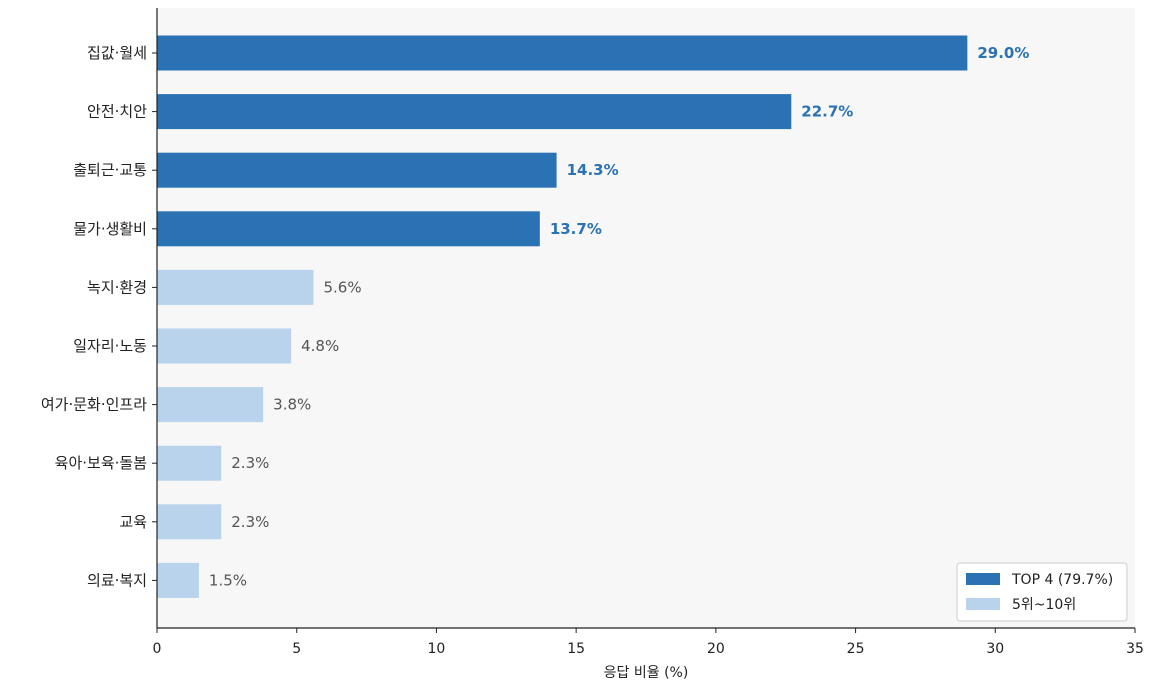 The height and width of the screenshot is (686, 1153). I want to click on value-label-2: 14.3%, so click(593, 170).